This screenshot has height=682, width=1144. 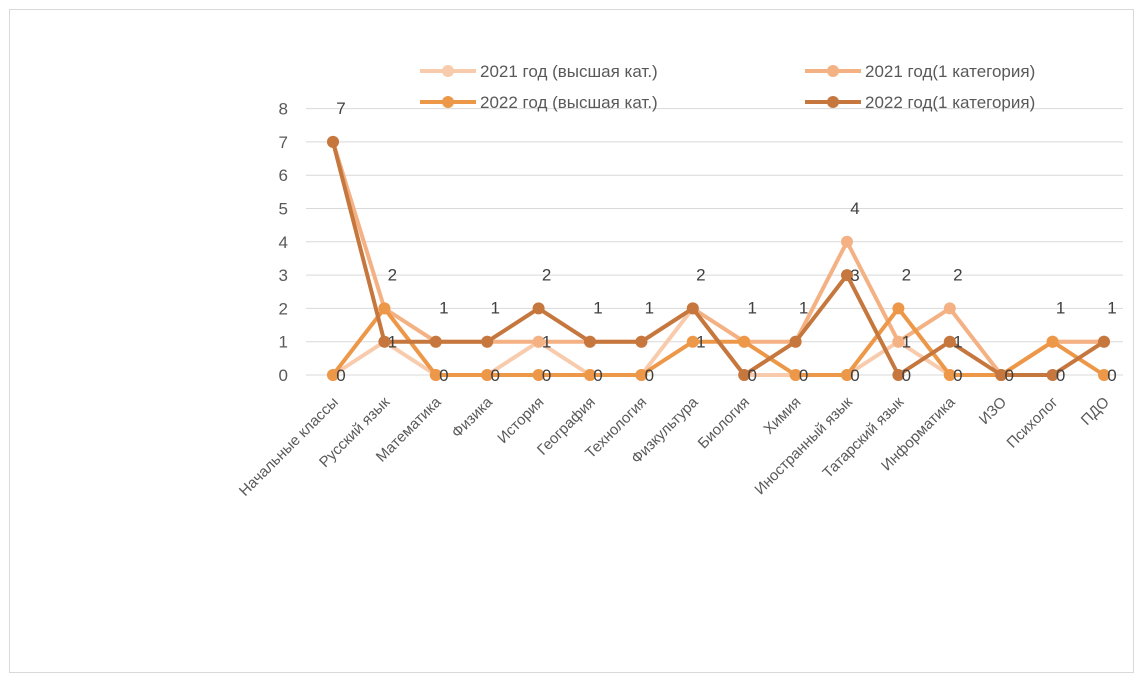 I want to click on legend-entry: 2021 год(1 категория), so click(x=920, y=71).